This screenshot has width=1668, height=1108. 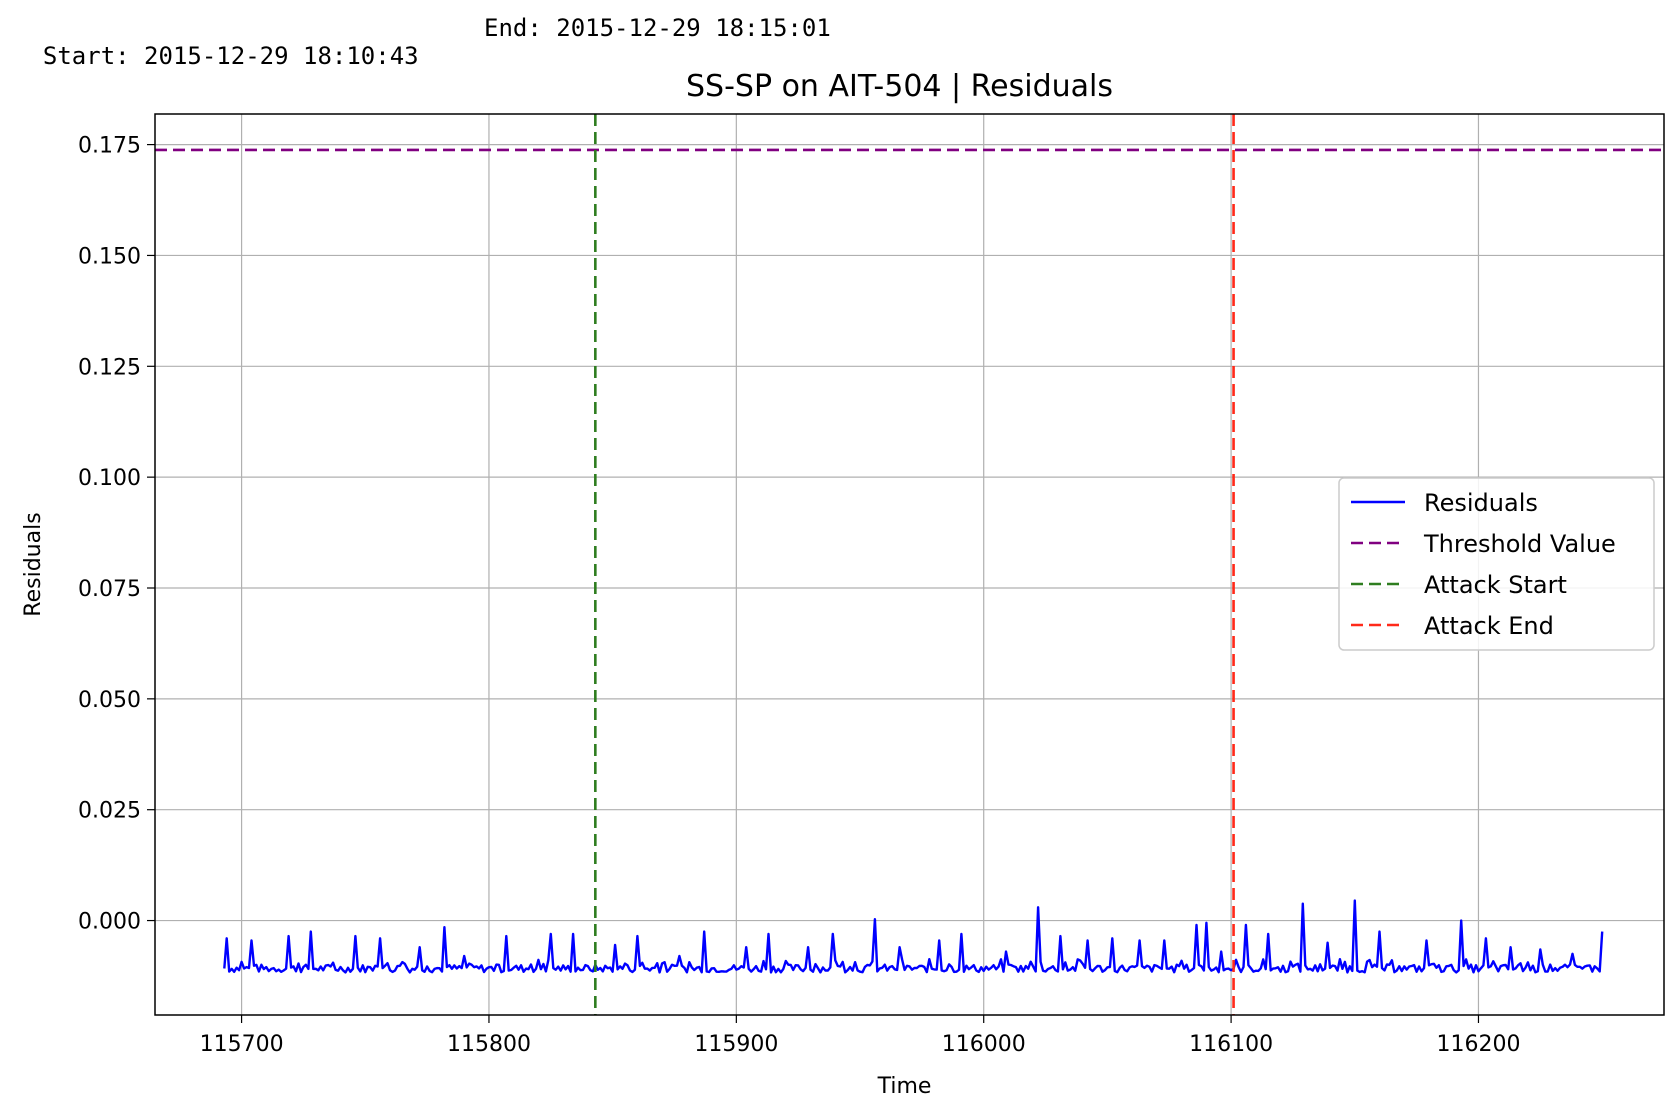 I want to click on end-time-label: End: 2015-12-29 18:15:01, so click(x=657, y=28).